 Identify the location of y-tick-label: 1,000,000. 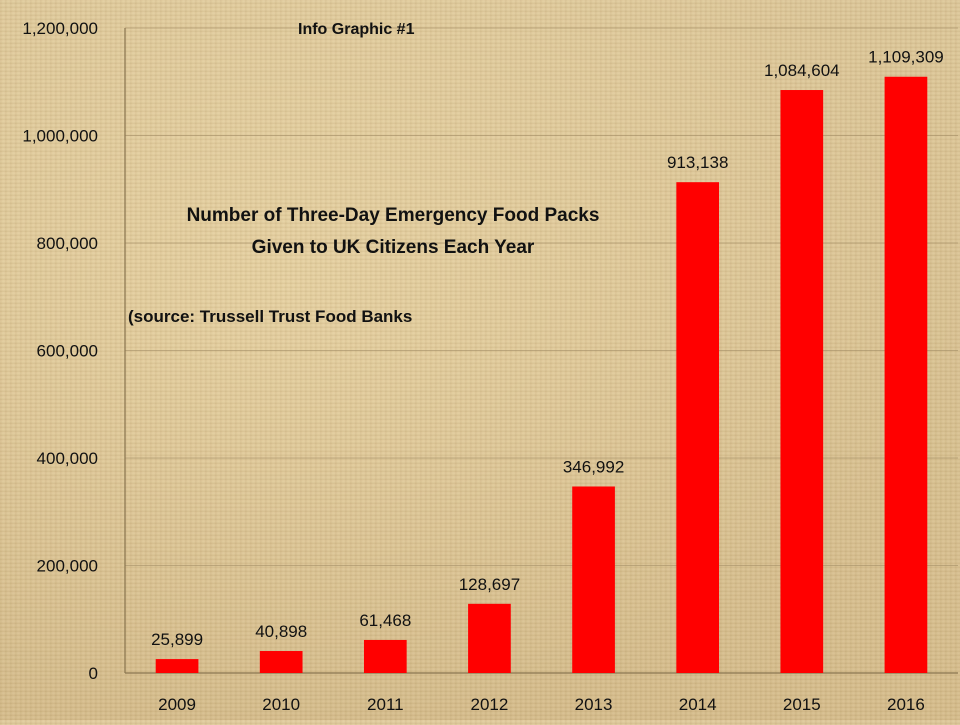
(60, 136).